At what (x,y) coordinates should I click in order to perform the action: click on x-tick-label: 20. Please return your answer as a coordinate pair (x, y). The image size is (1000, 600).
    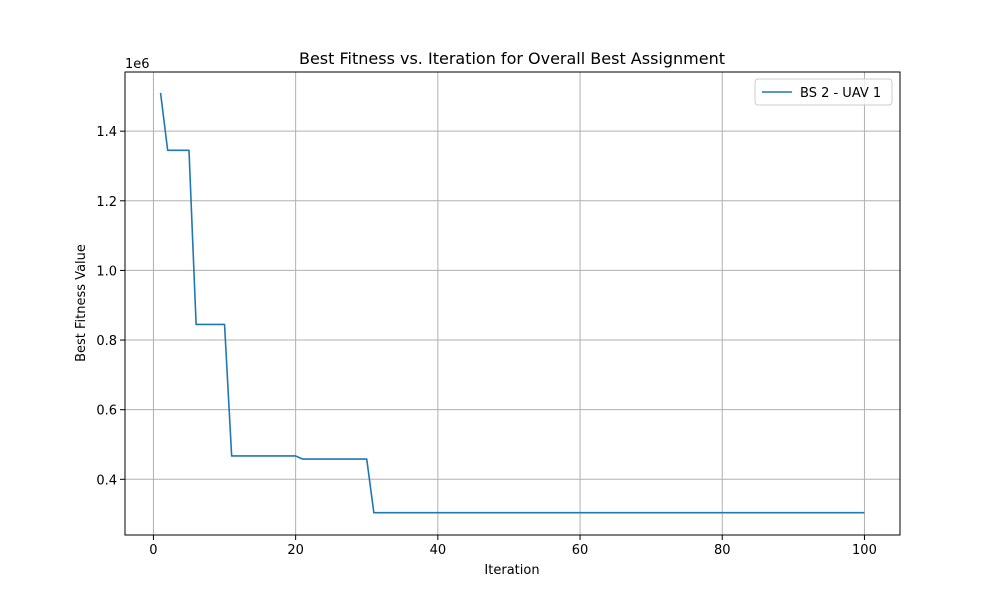
    Looking at the image, I should click on (295, 550).